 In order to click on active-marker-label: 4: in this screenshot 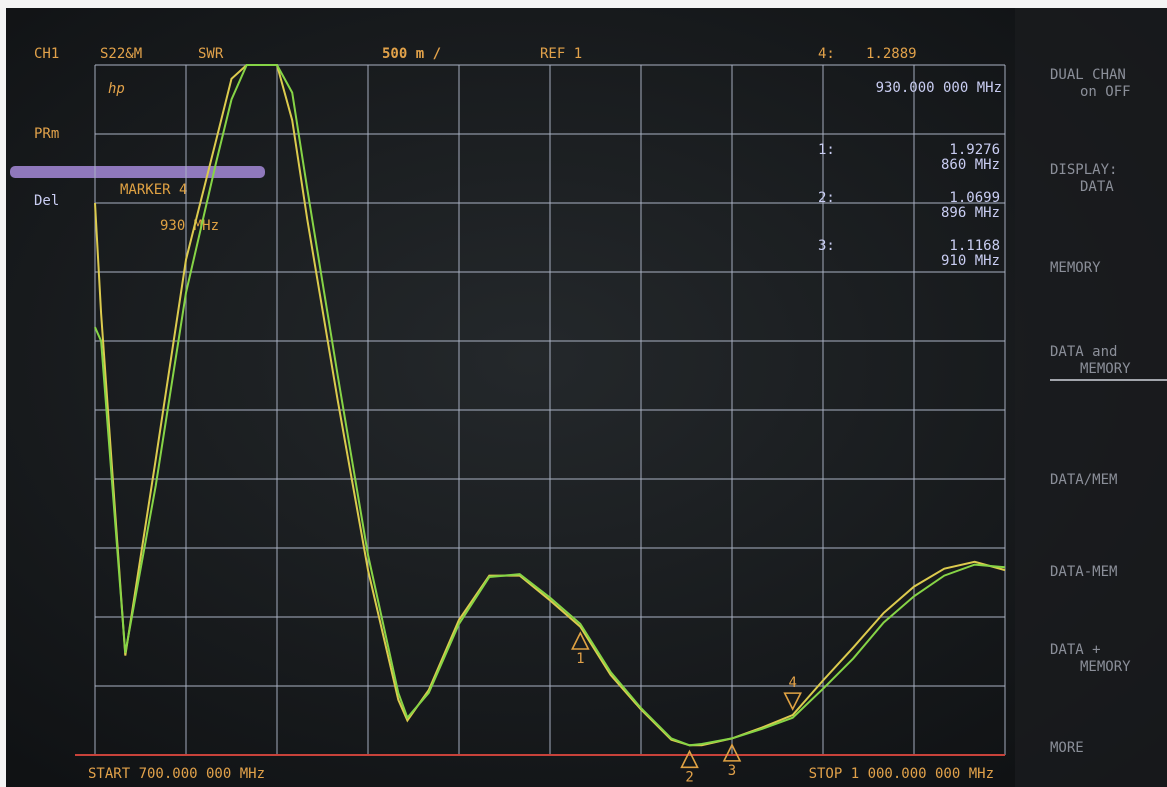, I will do `click(826, 54)`.